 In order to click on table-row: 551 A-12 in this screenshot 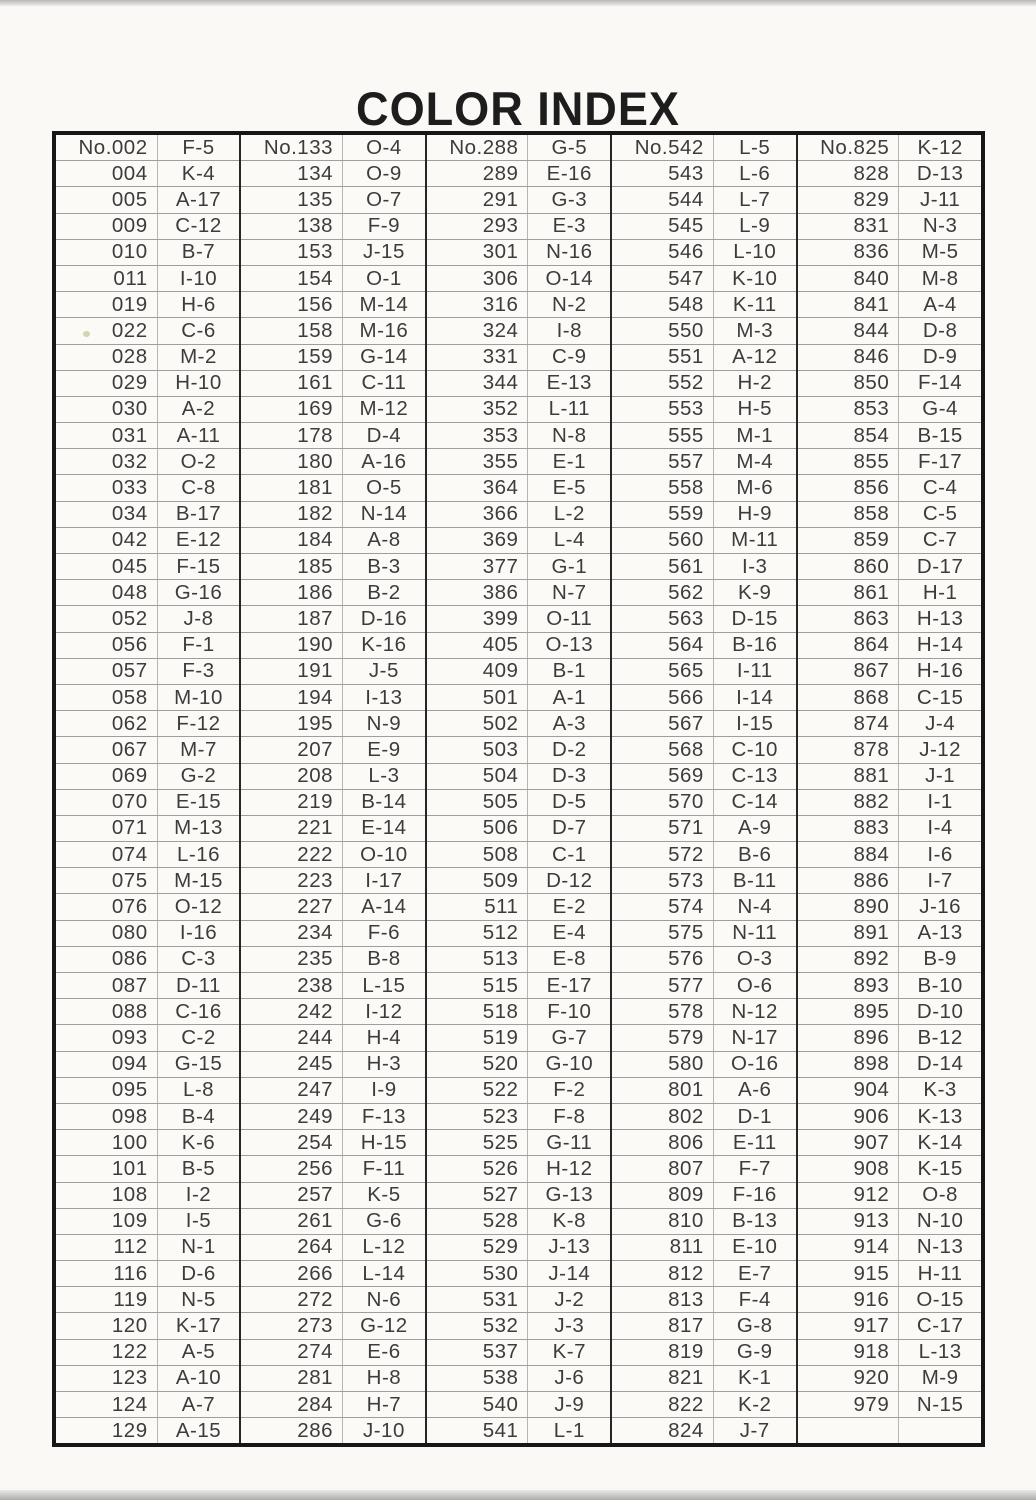, I will do `click(704, 357)`.